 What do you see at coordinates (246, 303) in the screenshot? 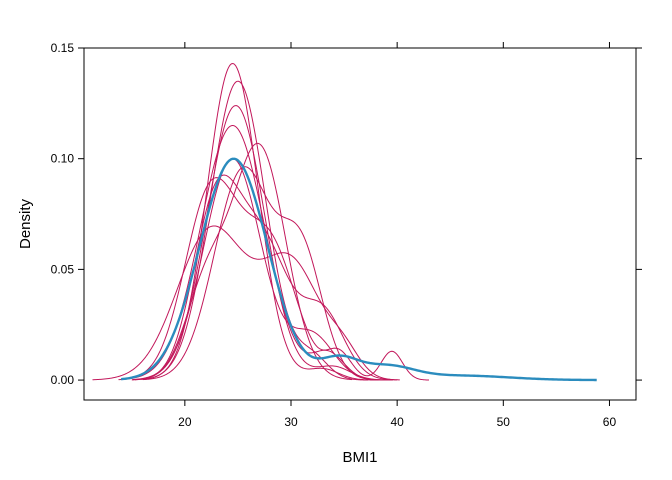
I see `imputed-density-line` at bounding box center [246, 303].